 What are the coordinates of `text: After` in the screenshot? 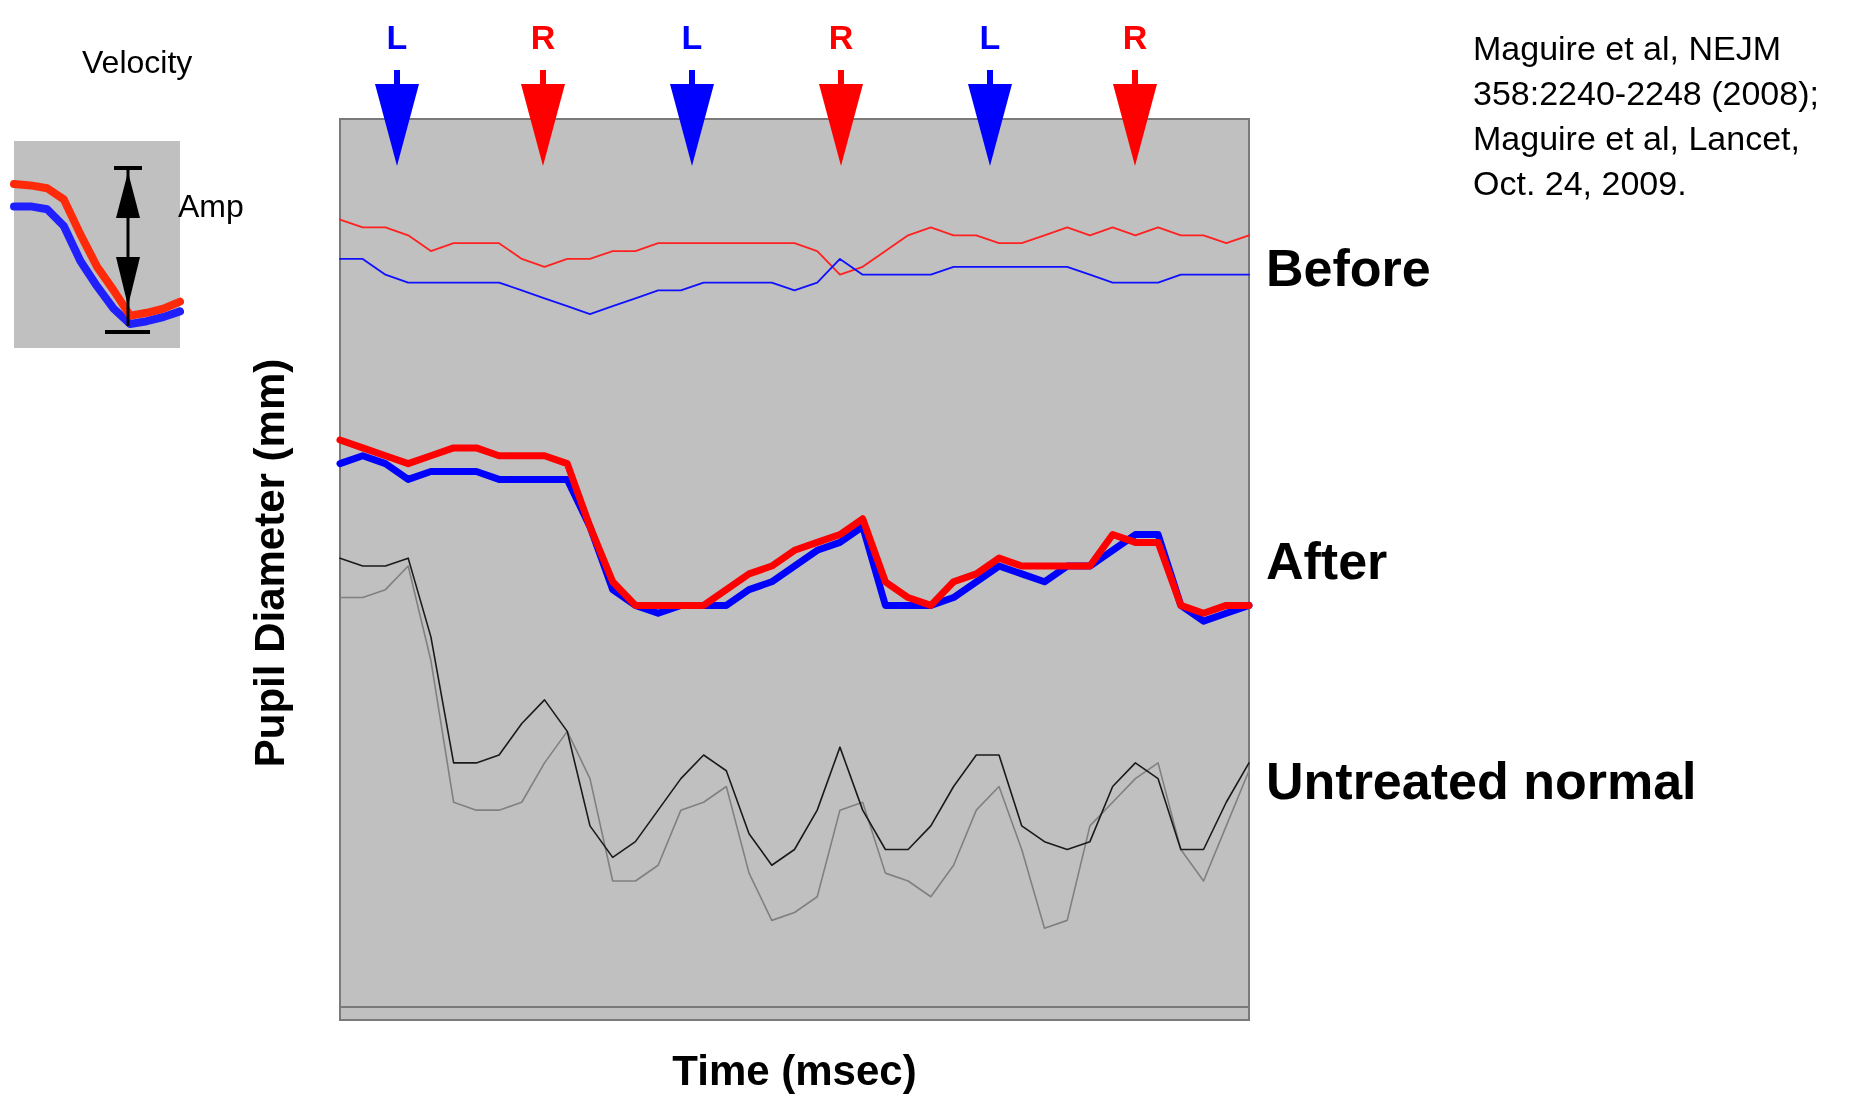 It's located at (1327, 561).